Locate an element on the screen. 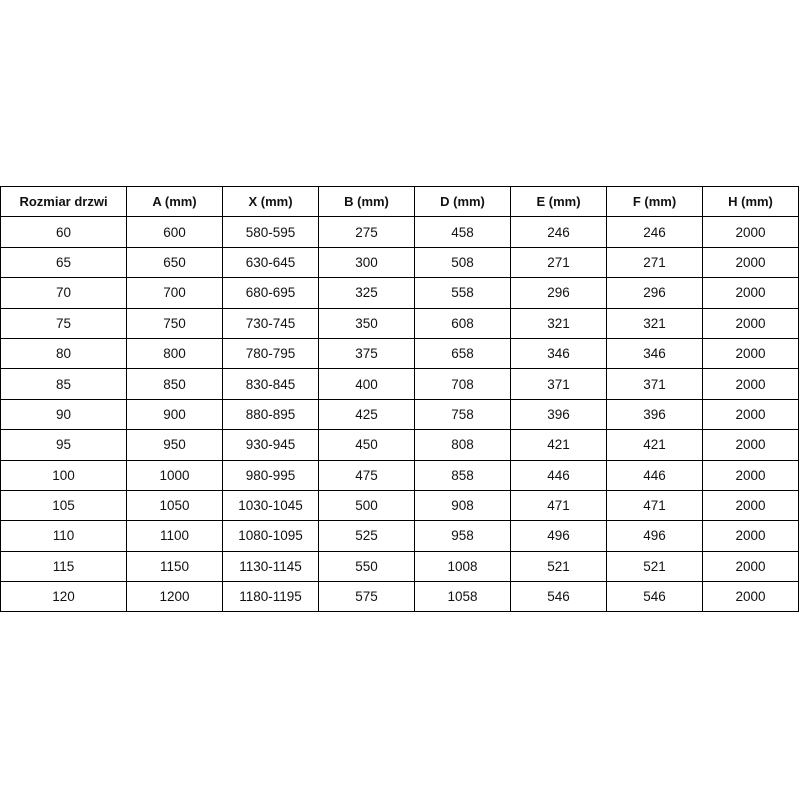 The image size is (800, 800). table-cell: 446 is located at coordinates (654, 475).